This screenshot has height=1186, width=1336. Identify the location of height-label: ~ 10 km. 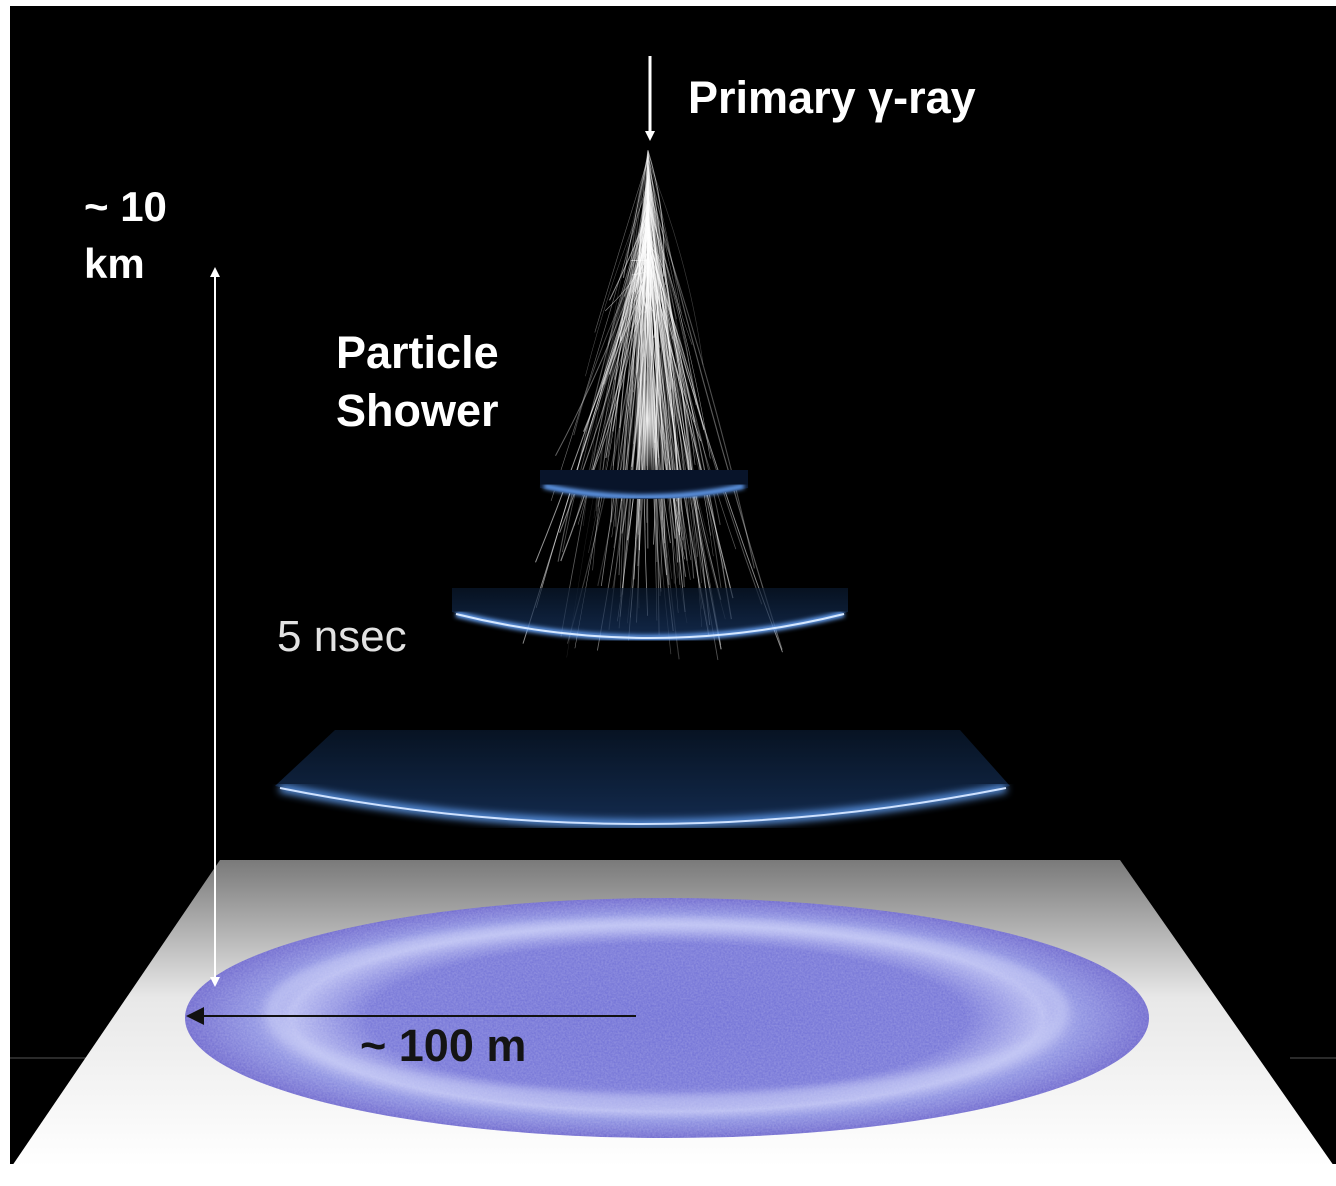
(125, 235).